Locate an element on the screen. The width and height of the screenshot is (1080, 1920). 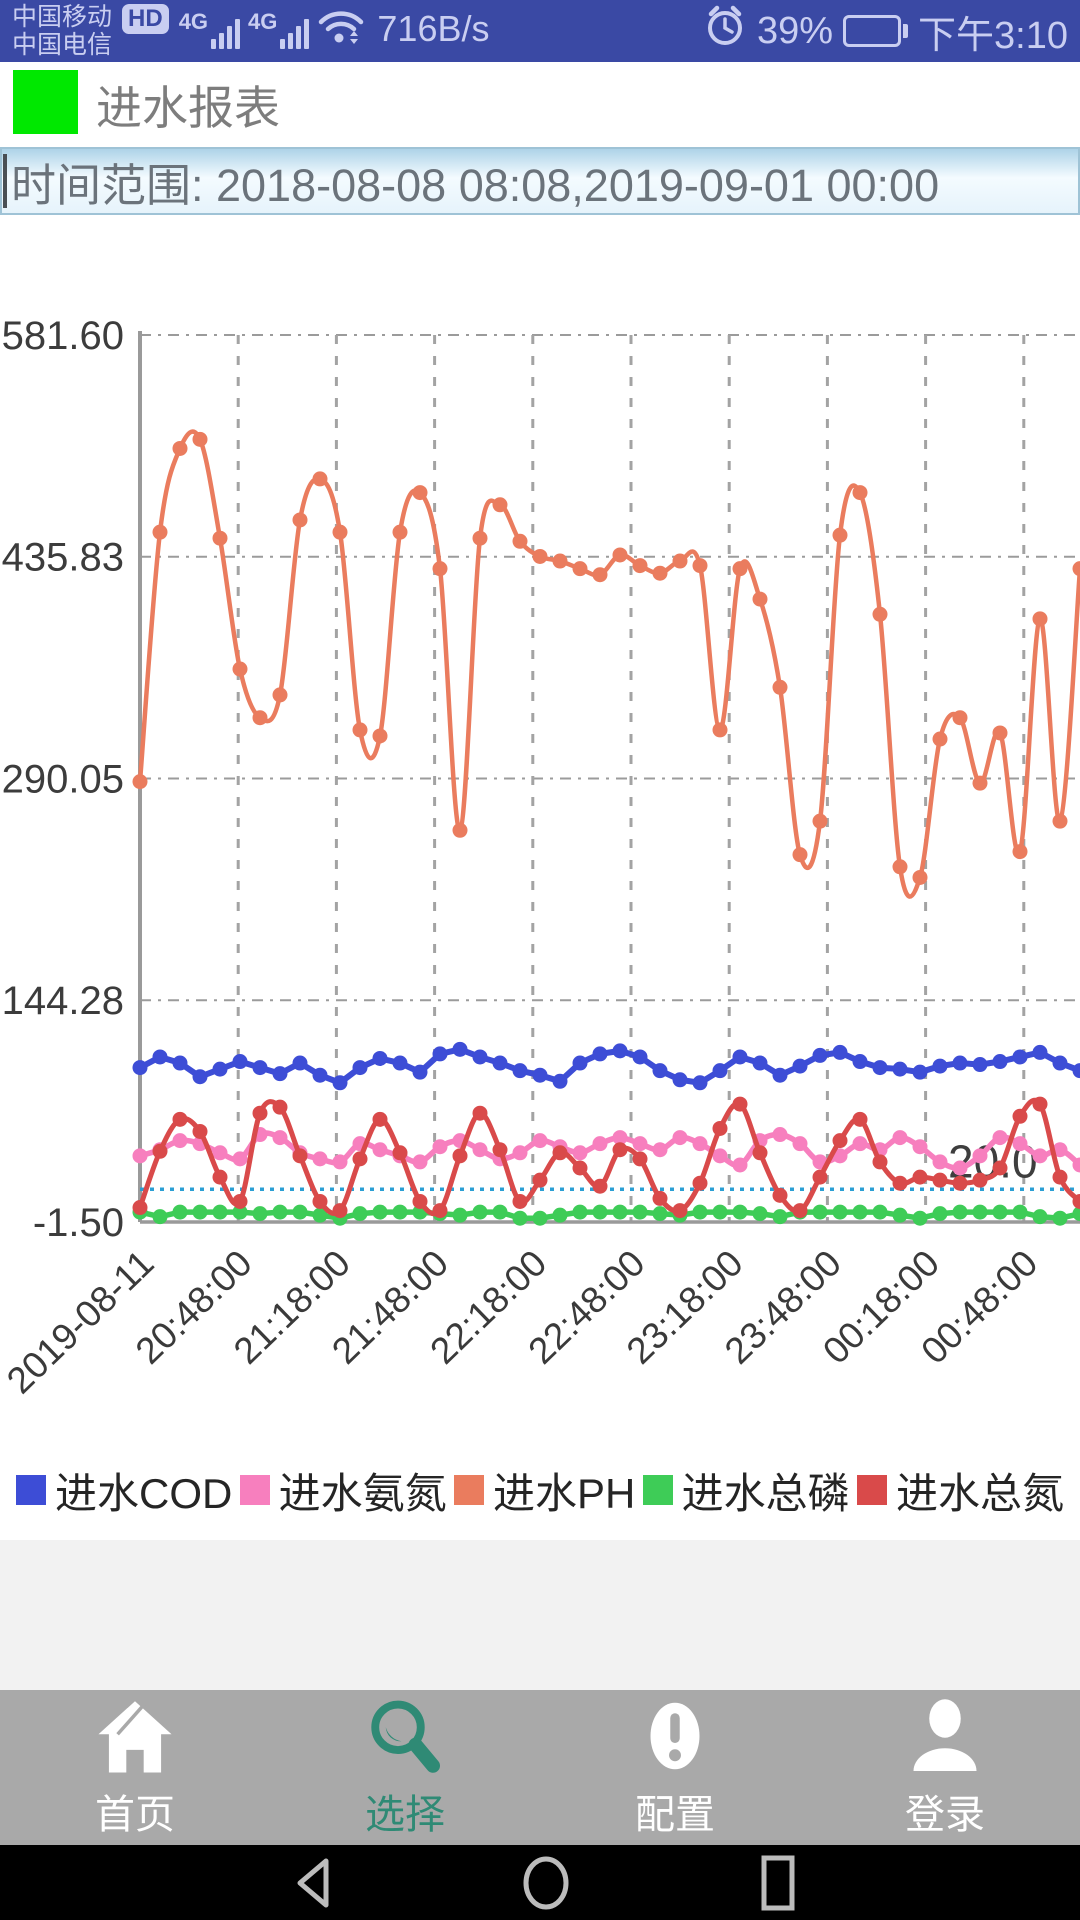
bottom-nav-bar: 首页 选择 配置 is located at coordinates (540, 1767).